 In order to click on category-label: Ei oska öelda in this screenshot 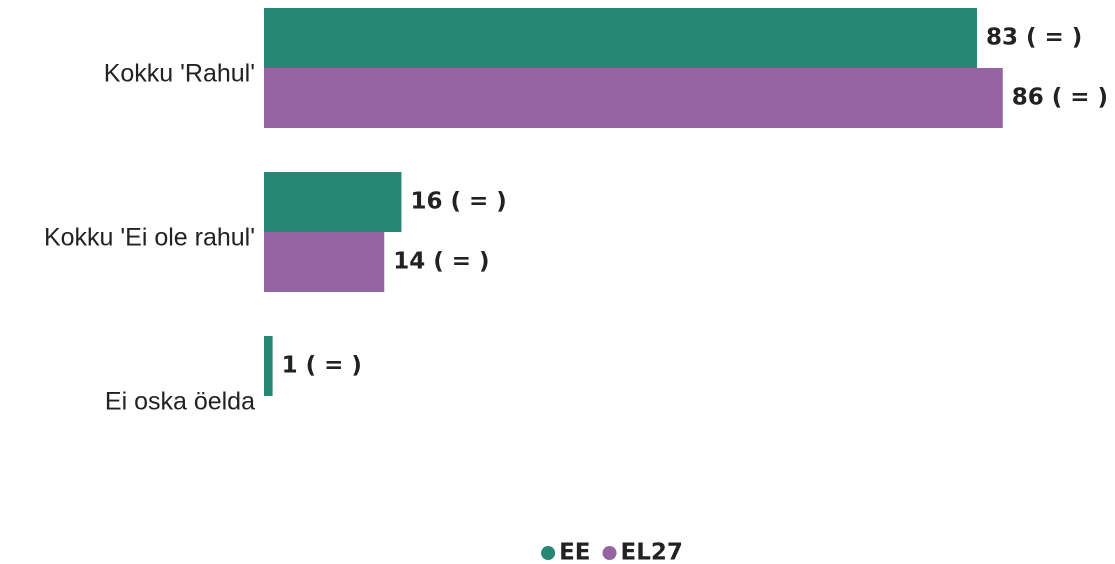, I will do `click(180, 402)`.